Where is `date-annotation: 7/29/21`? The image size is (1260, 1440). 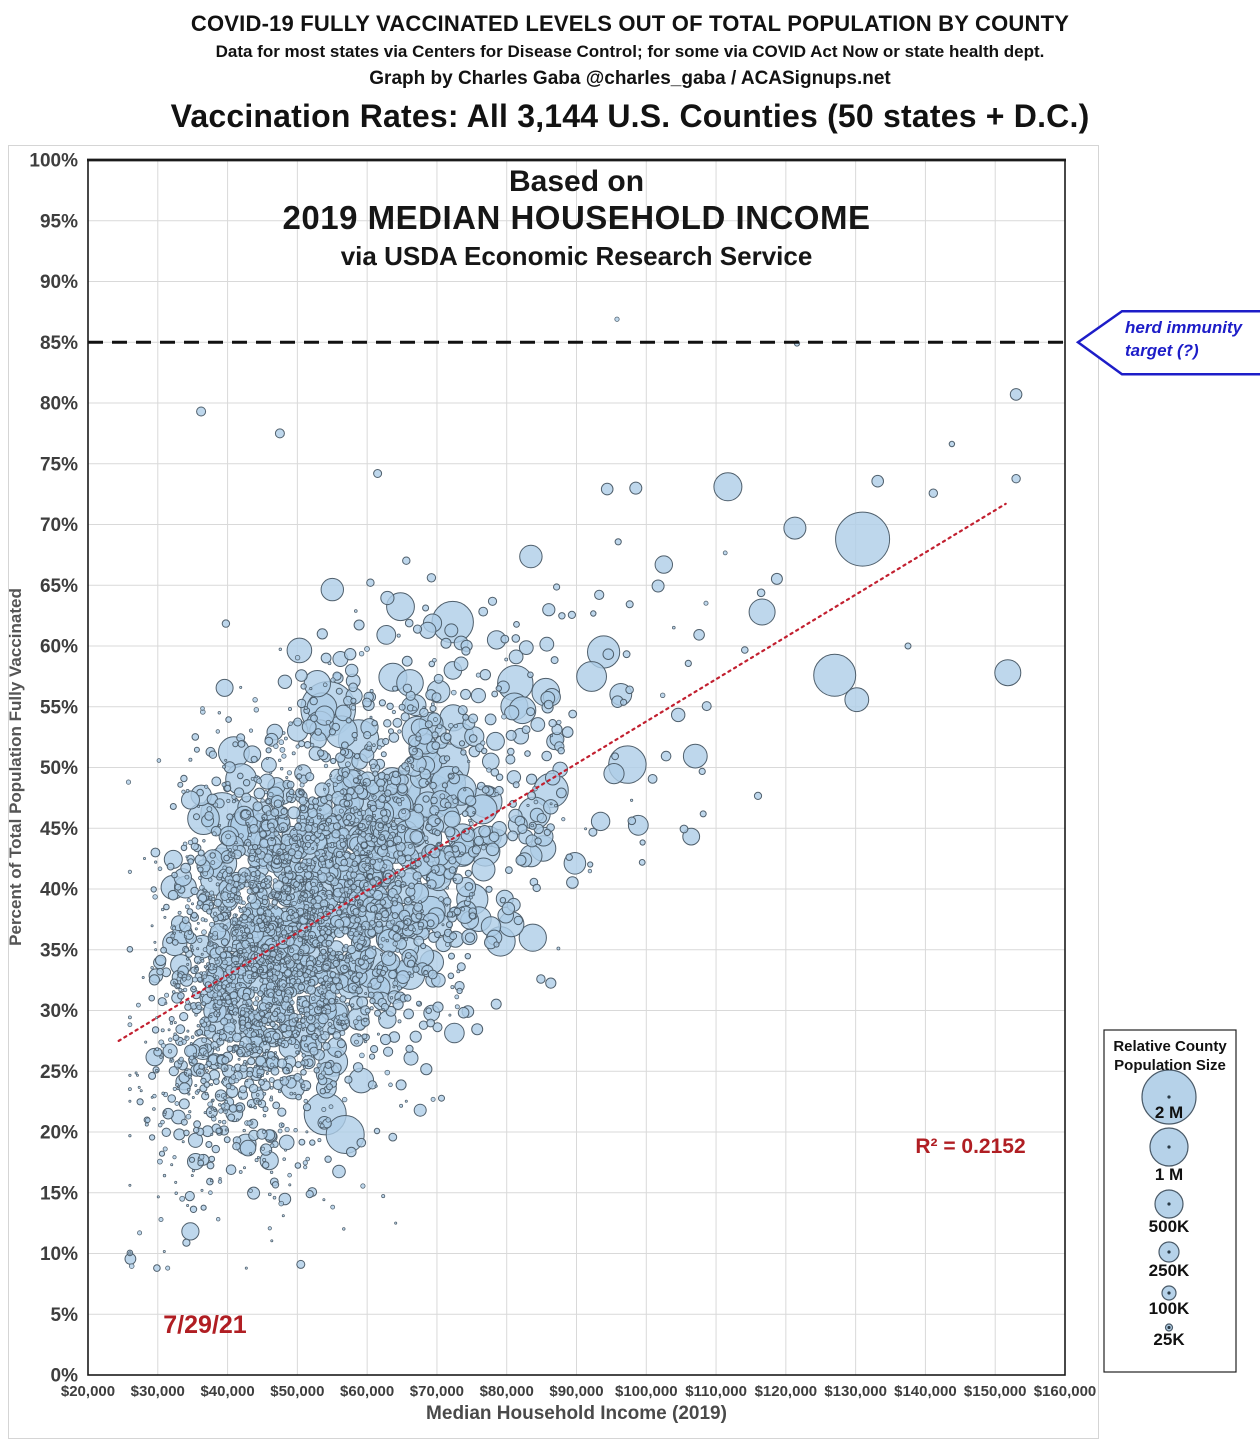
date-annotation: 7/29/21 is located at coordinates (205, 1325).